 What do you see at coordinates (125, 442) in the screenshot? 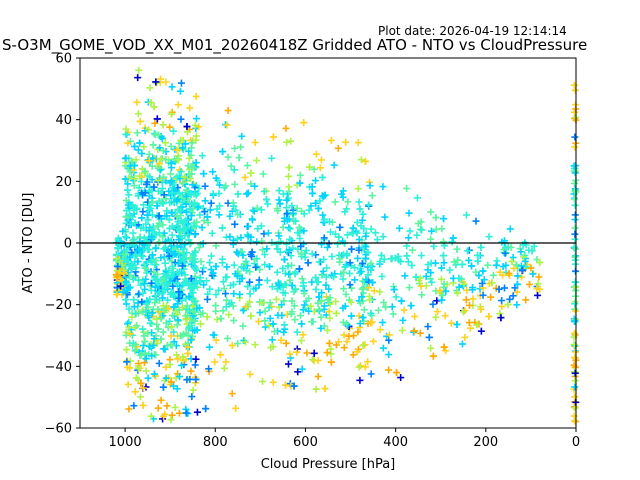
I see `x-tick-label: 1000` at bounding box center [125, 442].